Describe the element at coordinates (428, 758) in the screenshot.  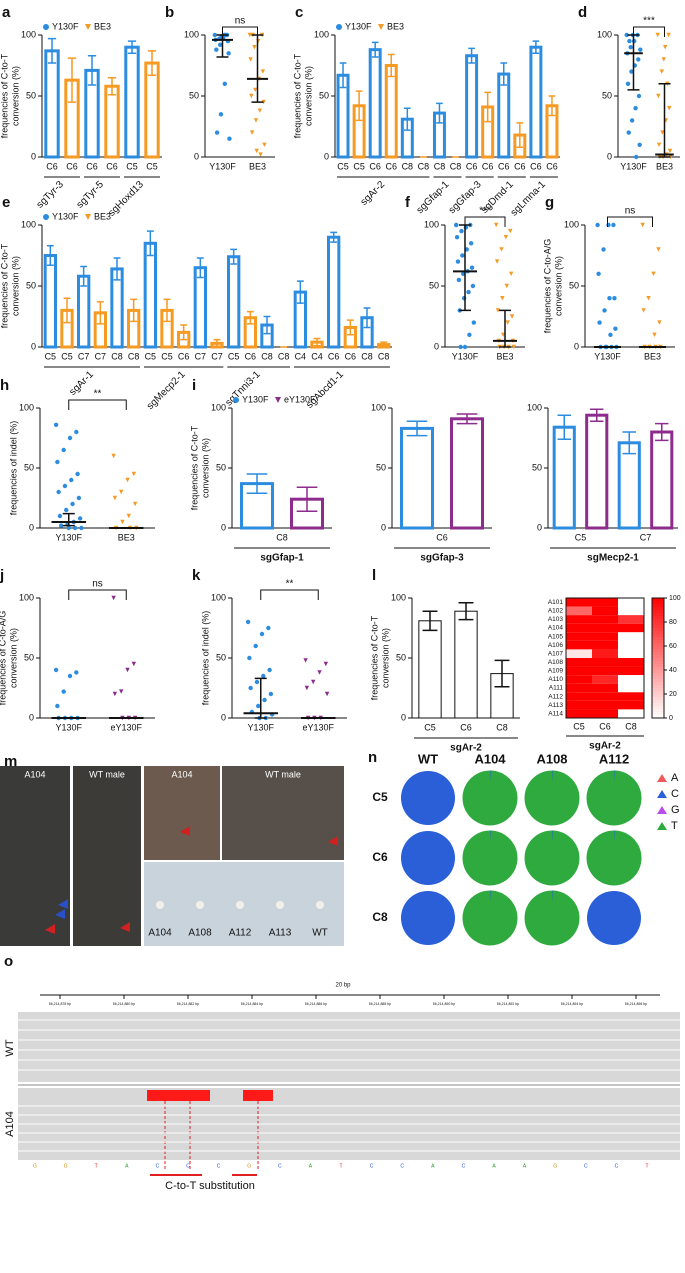
I see `col-label: WT` at that location.